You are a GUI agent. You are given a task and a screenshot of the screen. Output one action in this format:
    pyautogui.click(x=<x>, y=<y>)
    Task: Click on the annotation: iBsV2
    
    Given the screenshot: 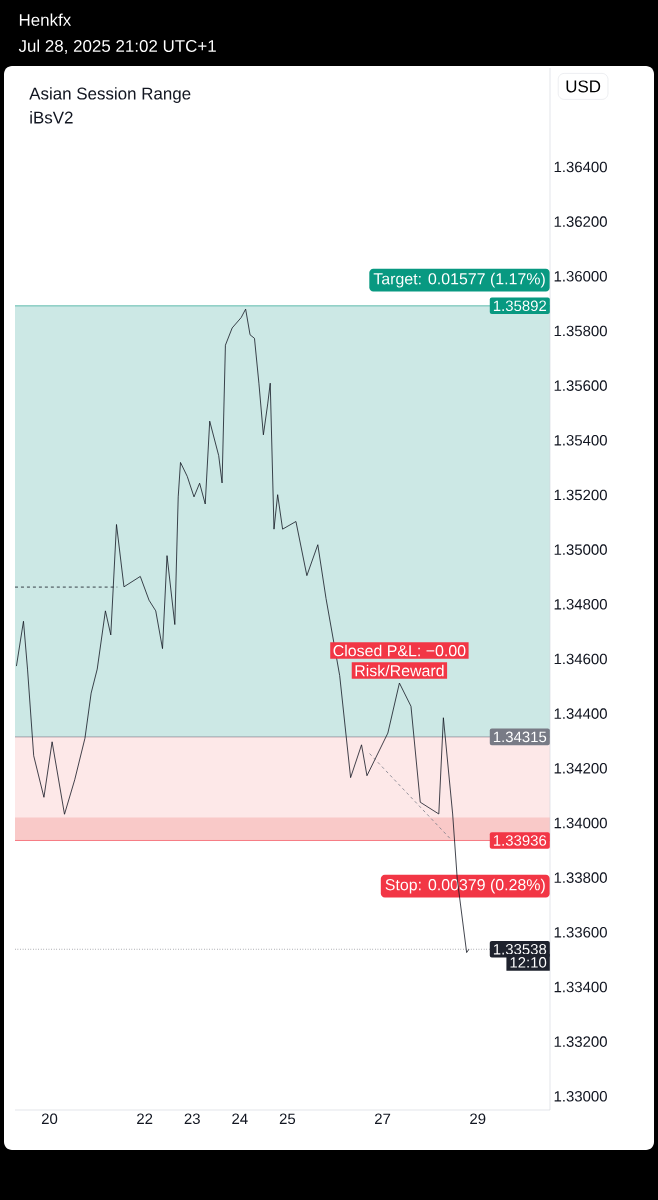 What is the action you would take?
    pyautogui.click(x=51, y=117)
    